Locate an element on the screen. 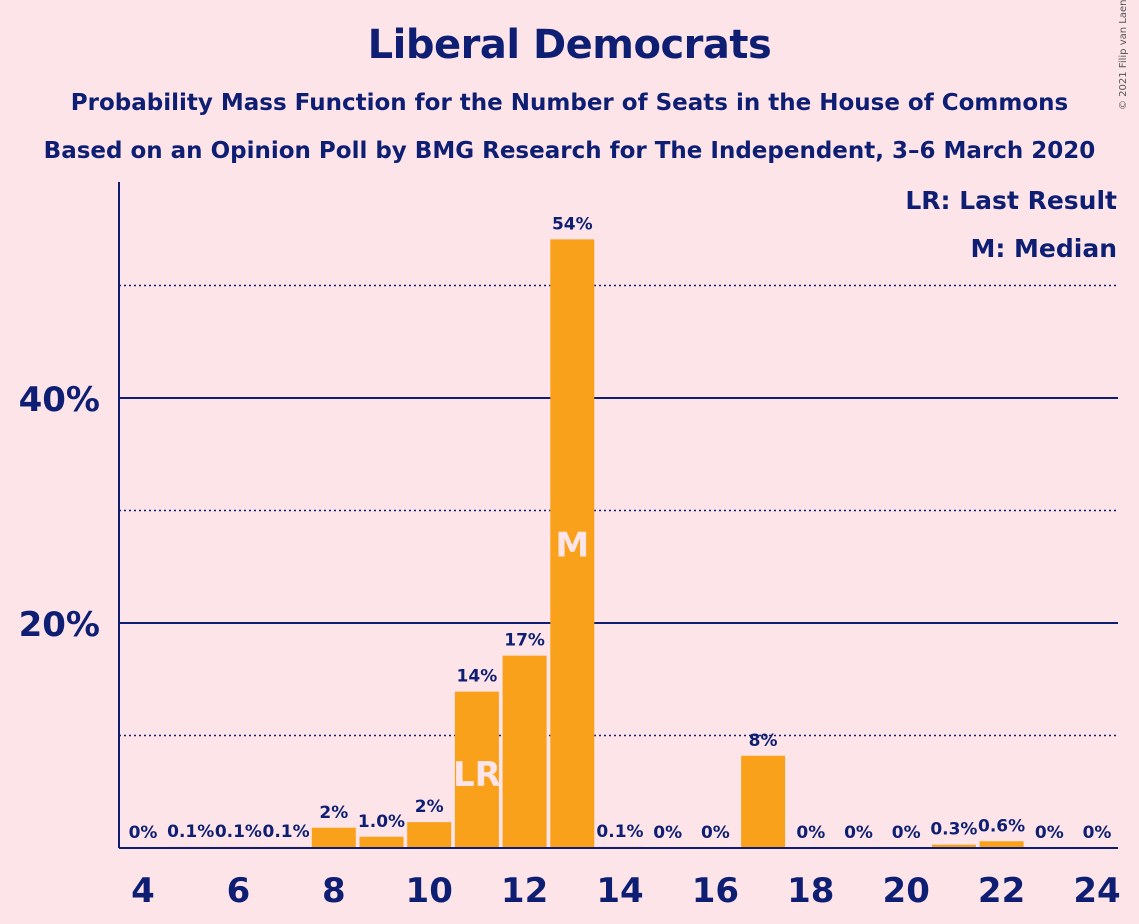 The height and width of the screenshot is (924, 1139). y-tick-label: 40% is located at coordinates (59, 400).